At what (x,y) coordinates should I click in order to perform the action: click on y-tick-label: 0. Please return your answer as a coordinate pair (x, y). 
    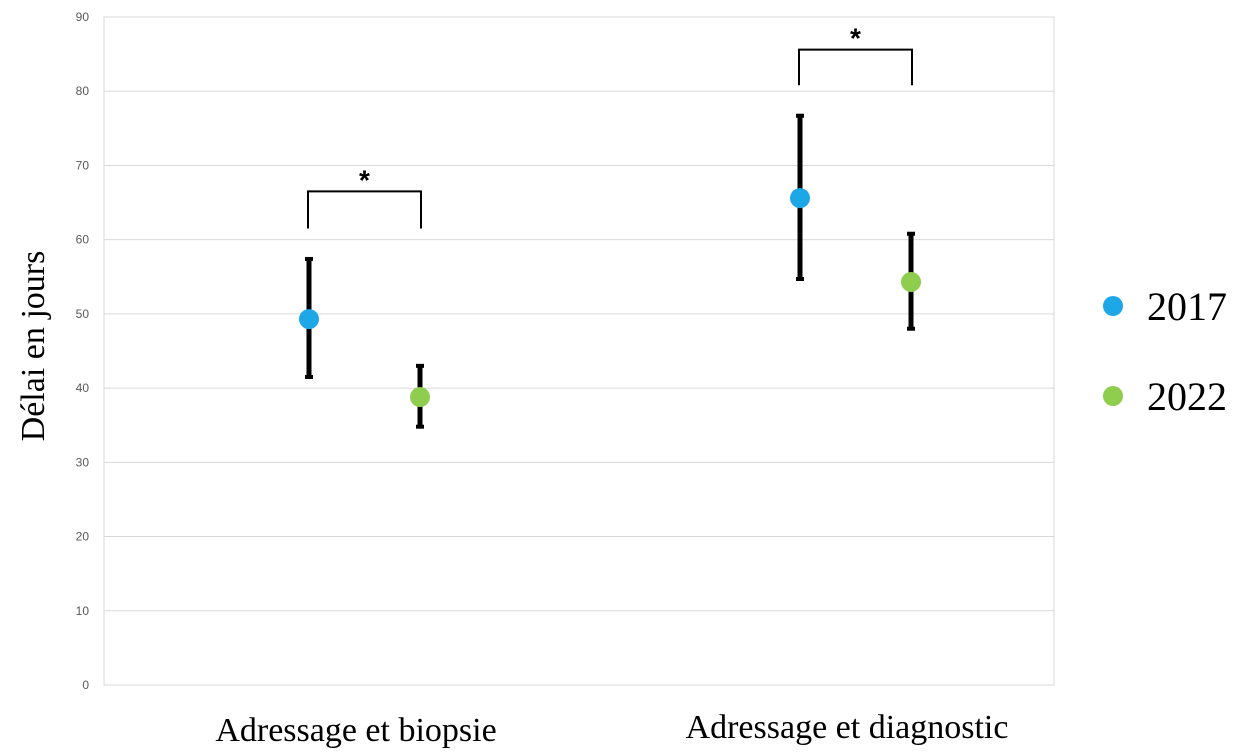
    Looking at the image, I should click on (85, 685).